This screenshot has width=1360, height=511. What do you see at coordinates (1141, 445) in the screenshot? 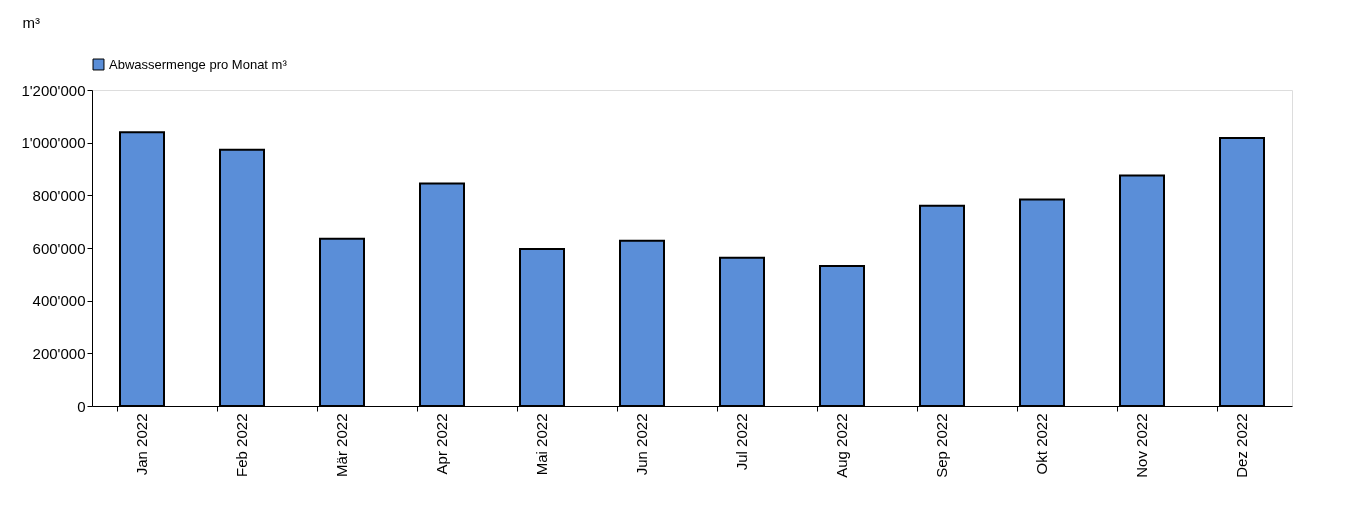
I see `x-tick-label: Nov 2022` at bounding box center [1141, 445].